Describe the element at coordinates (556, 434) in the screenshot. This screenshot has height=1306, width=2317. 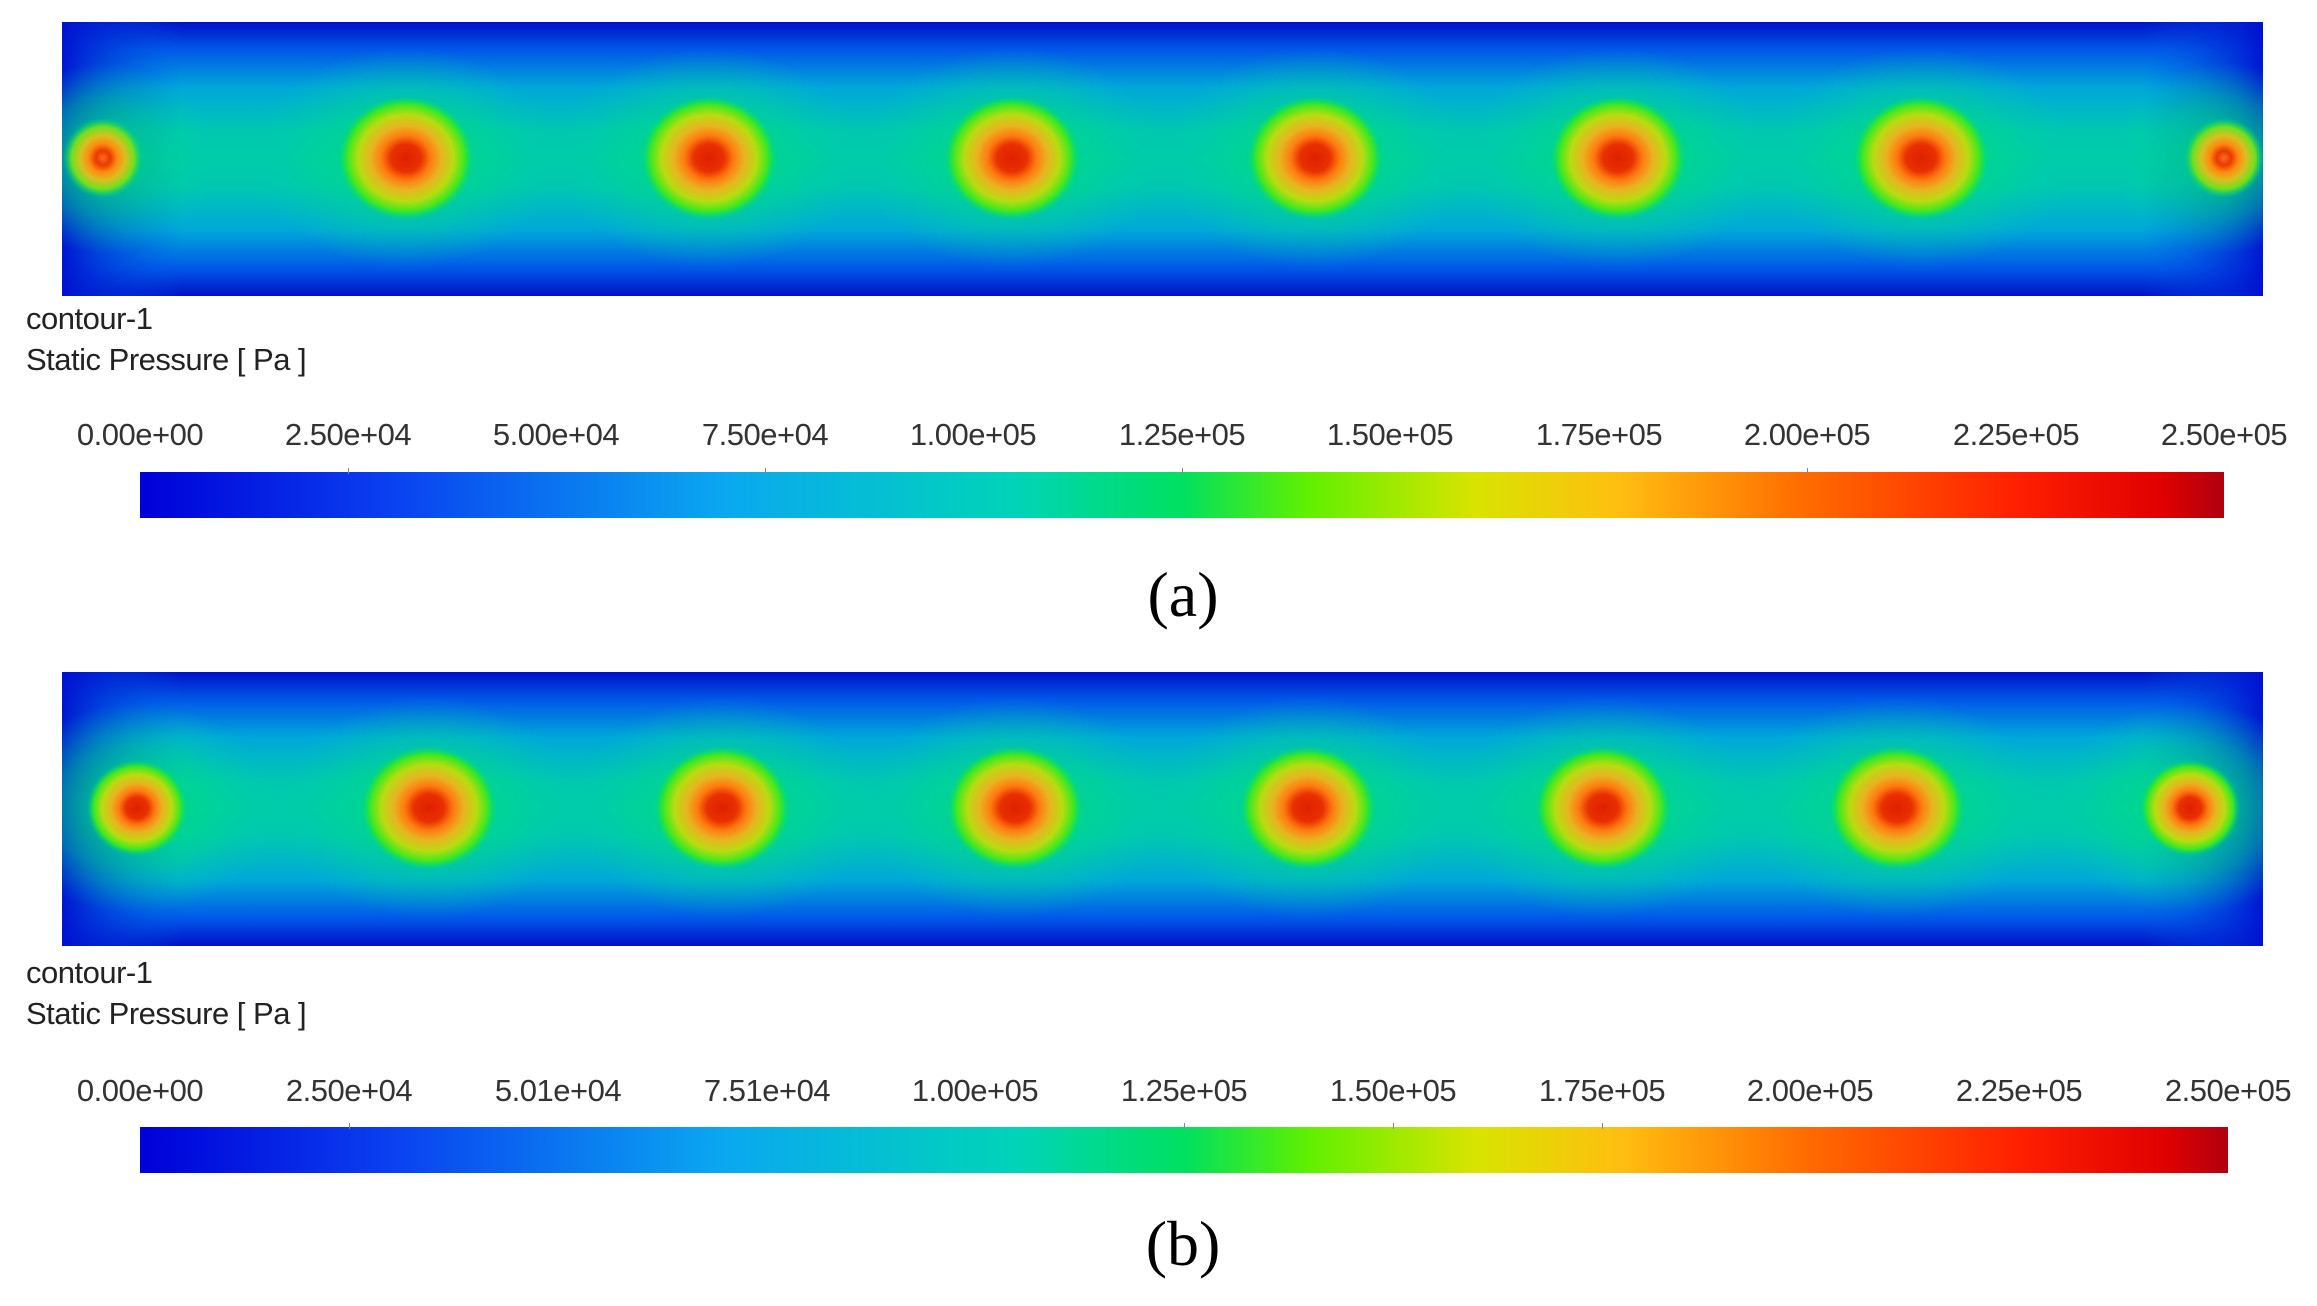
I see `tick-label: 5.00e+04` at that location.